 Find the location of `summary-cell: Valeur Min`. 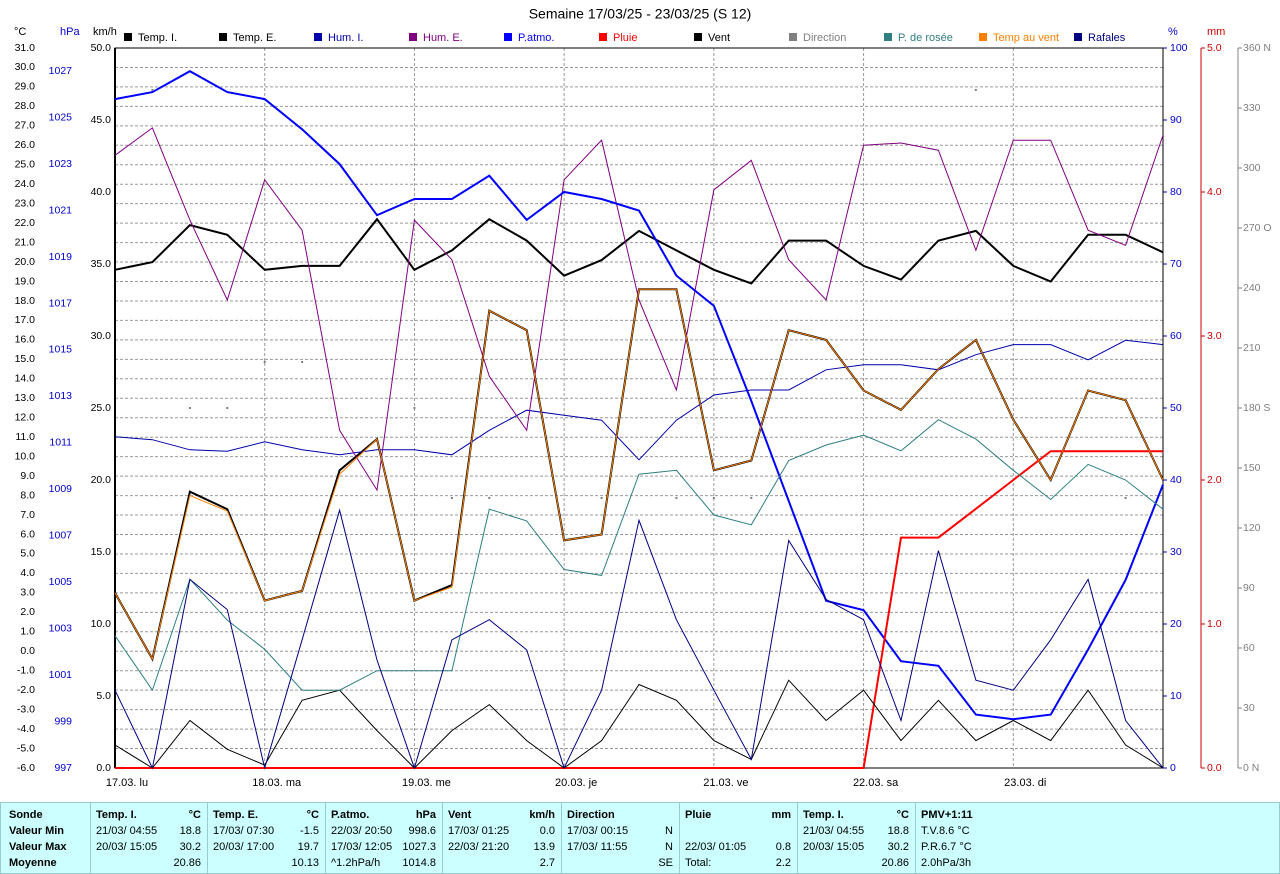

summary-cell: Valeur Min is located at coordinates (37, 831).